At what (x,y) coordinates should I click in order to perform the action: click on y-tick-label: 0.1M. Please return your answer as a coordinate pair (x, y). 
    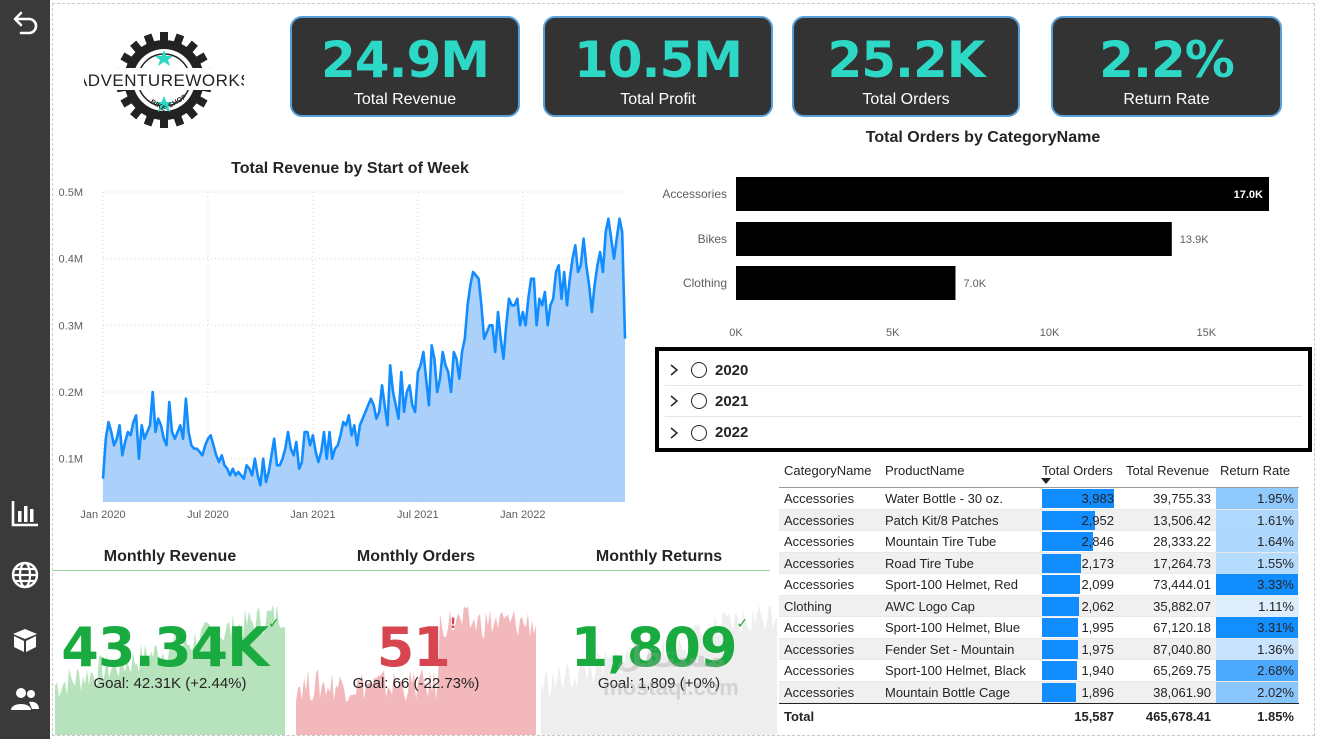
    Looking at the image, I should click on (71, 460).